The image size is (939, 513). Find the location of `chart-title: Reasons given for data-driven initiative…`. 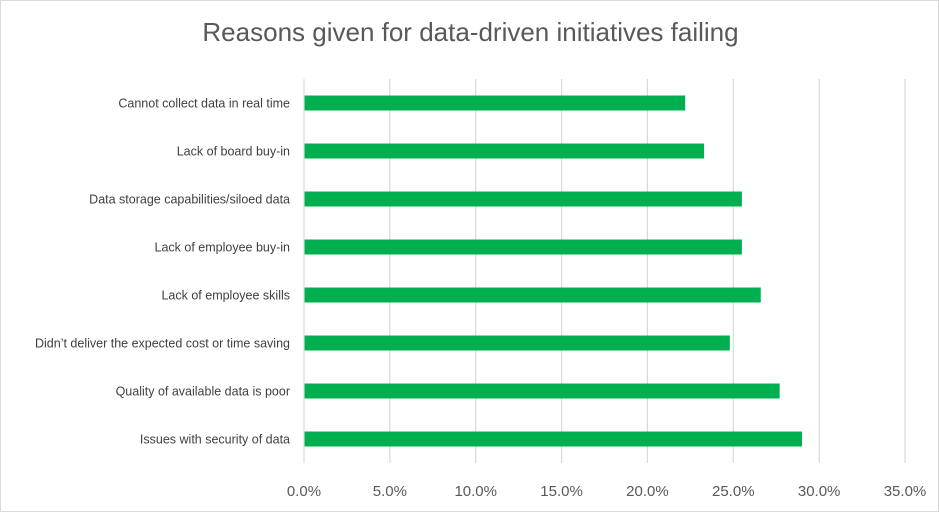

chart-title: Reasons given for data-driven initiative… is located at coordinates (470, 32).